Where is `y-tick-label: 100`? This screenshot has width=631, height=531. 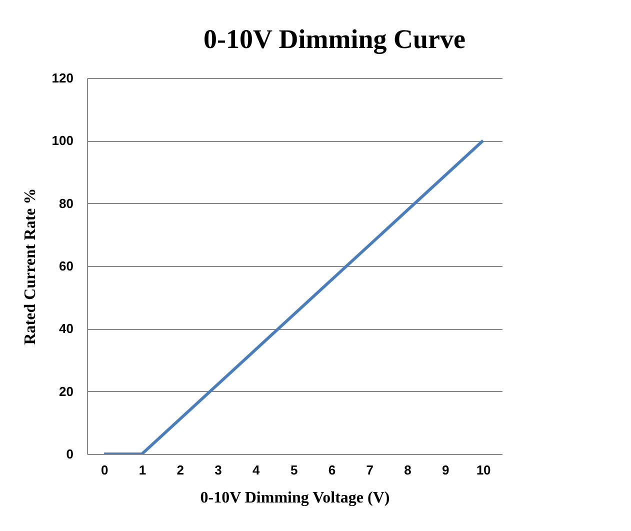
y-tick-label: 100 is located at coordinates (63, 140).